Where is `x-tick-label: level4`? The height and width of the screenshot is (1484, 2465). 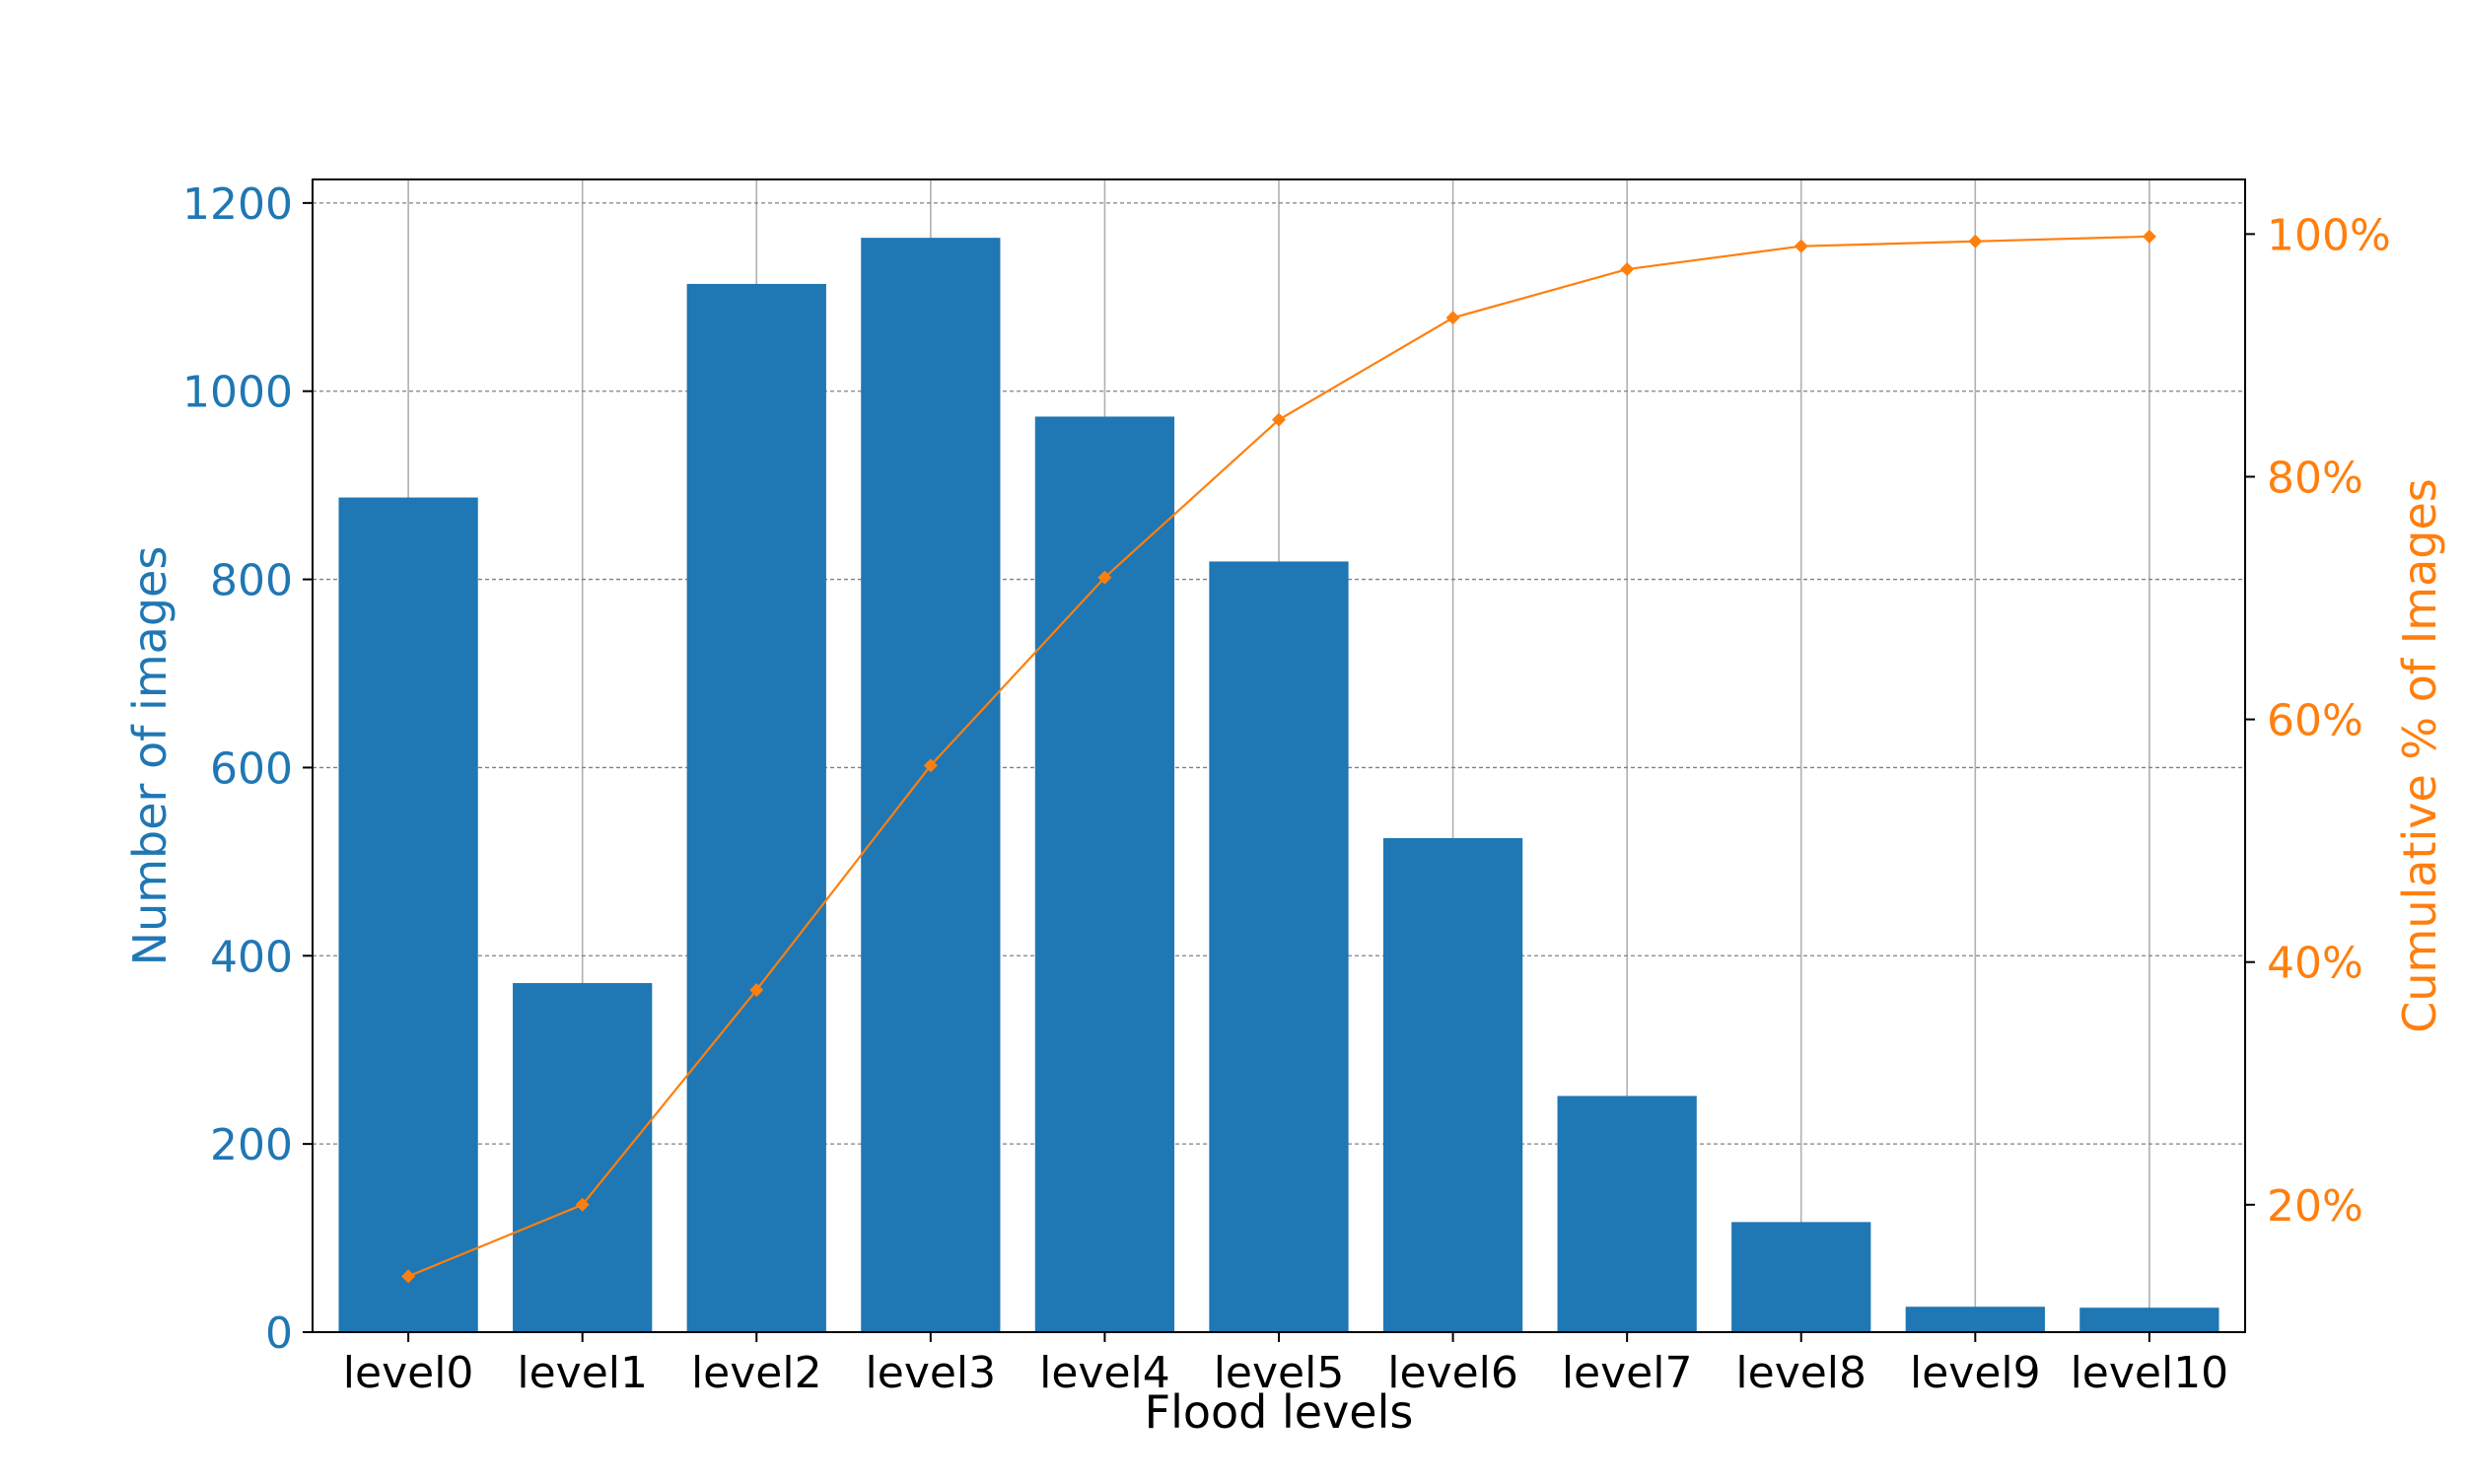
x-tick-label: level4 is located at coordinates (1104, 1373).